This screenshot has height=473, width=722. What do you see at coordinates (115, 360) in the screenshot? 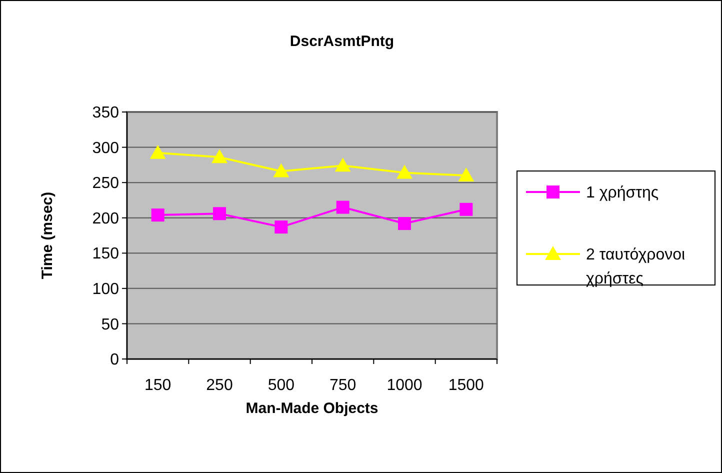
I see `y-tick-label: 0` at bounding box center [115, 360].